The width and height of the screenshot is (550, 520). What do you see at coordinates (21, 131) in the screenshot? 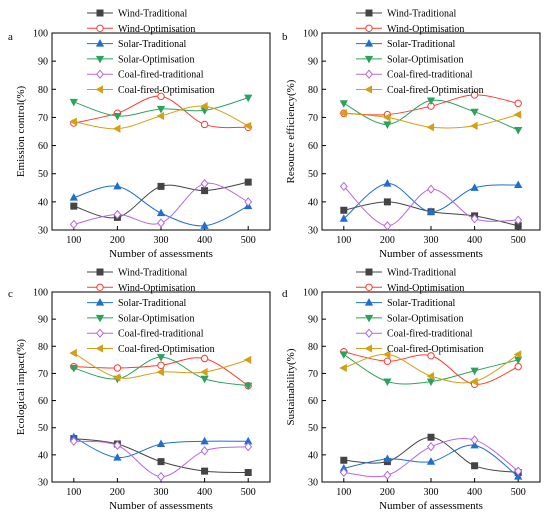
I see `y-axis-label: Emission control(%)` at bounding box center [21, 131].